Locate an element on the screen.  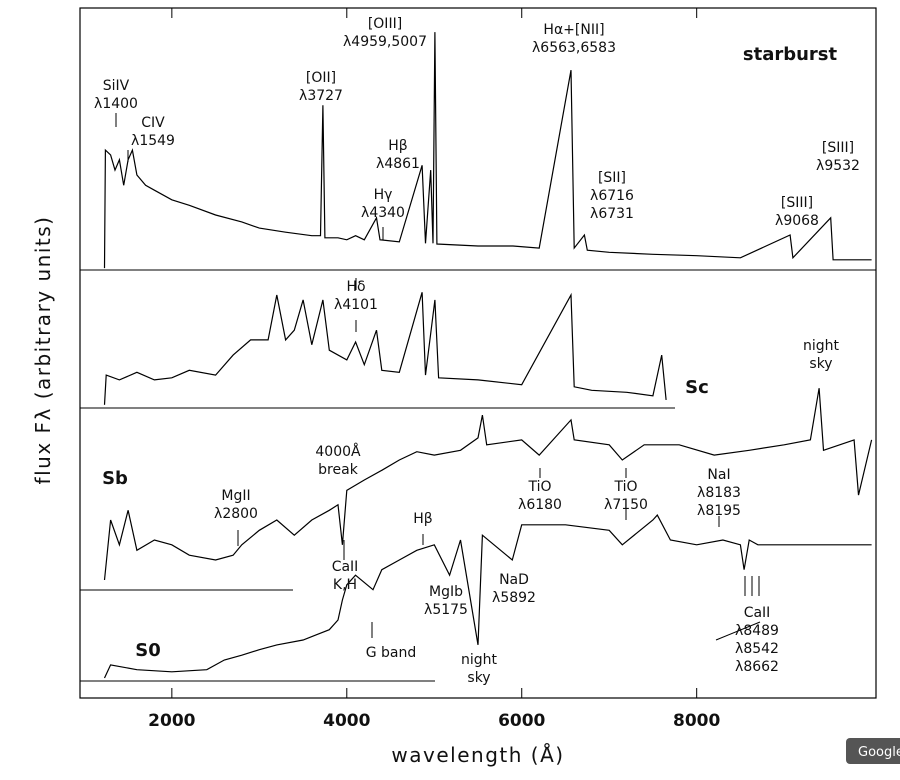
annotation: λ1400 is located at coordinates (116, 104).